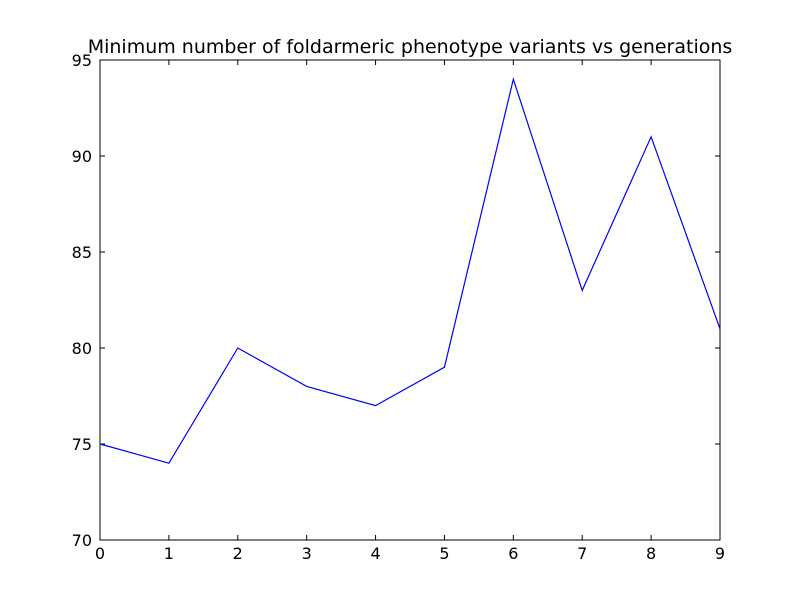 The width and height of the screenshot is (800, 600). Describe the element at coordinates (100, 553) in the screenshot. I see `x-tick-label: 0` at that location.